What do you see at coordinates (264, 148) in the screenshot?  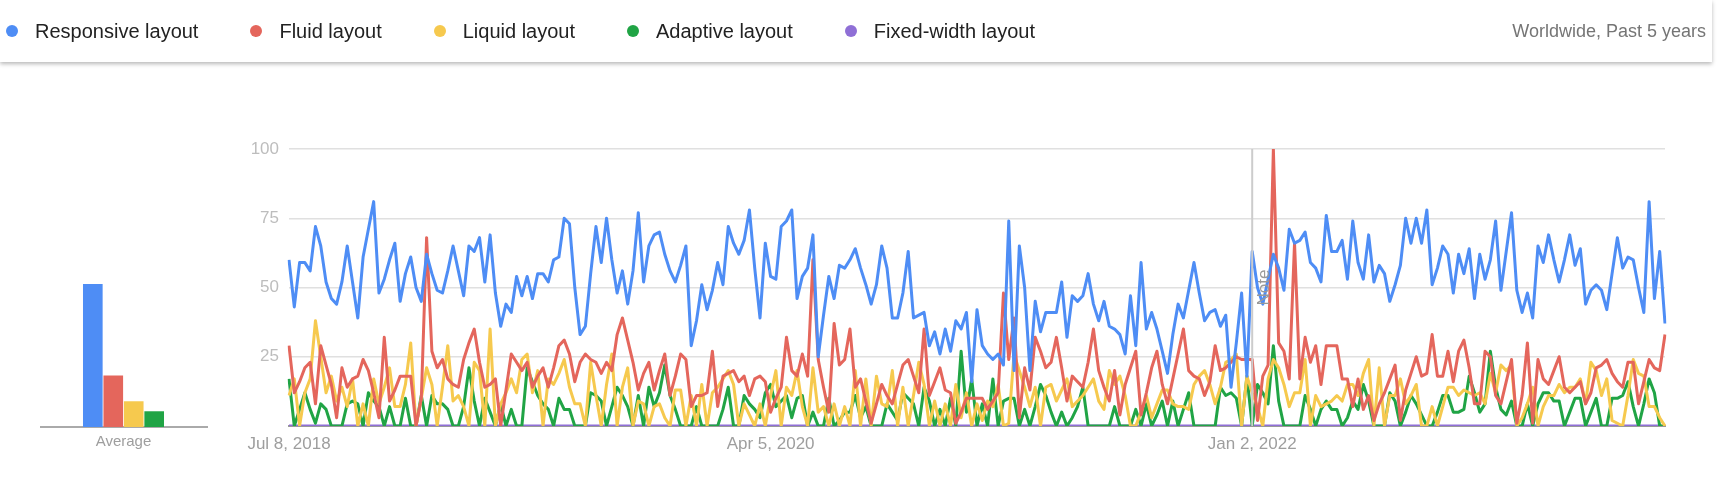 I see `y-tick-label: 100` at bounding box center [264, 148].